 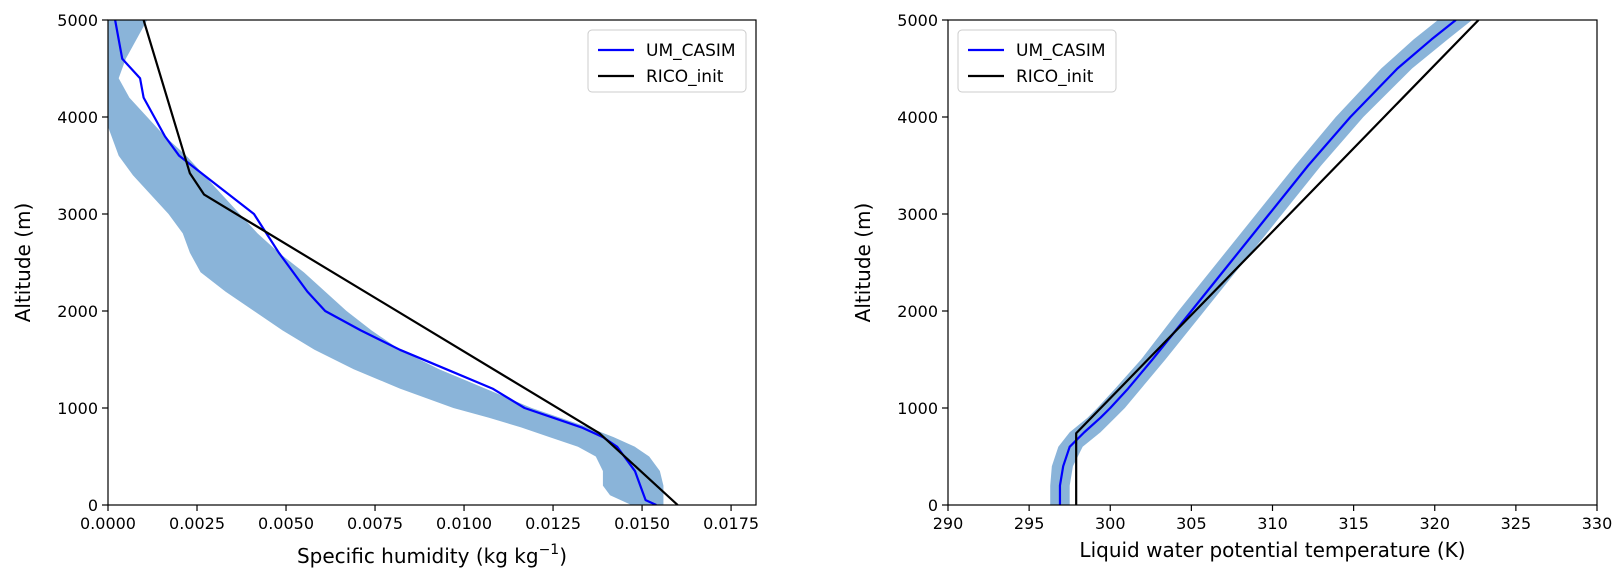 What do you see at coordinates (1597, 523) in the screenshot?
I see `temperature-x-tick-label: 330` at bounding box center [1597, 523].